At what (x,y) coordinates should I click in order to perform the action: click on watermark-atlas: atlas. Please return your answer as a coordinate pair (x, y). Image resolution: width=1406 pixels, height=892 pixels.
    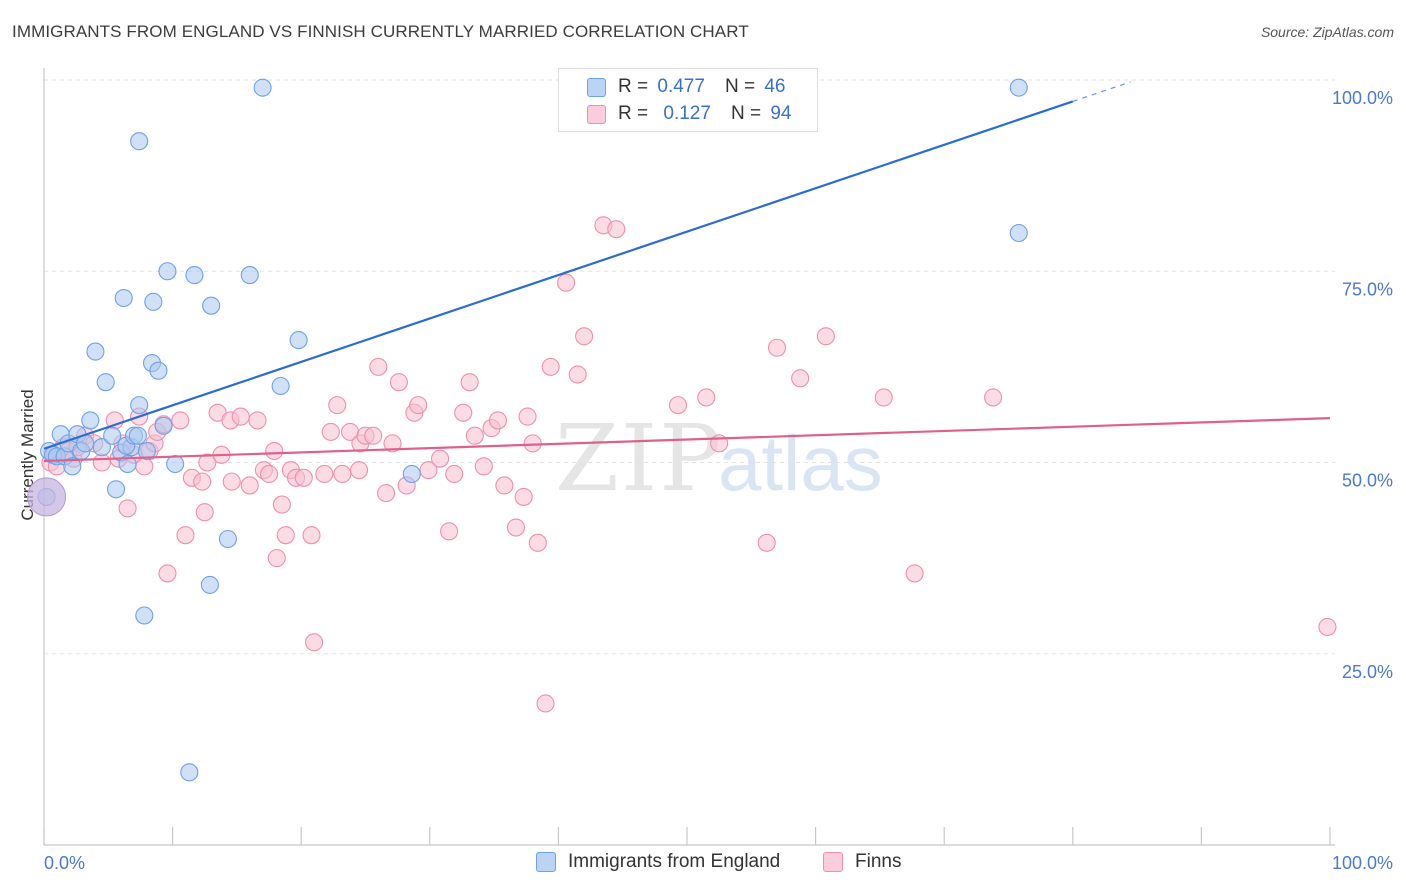
    Looking at the image, I should click on (800, 463).